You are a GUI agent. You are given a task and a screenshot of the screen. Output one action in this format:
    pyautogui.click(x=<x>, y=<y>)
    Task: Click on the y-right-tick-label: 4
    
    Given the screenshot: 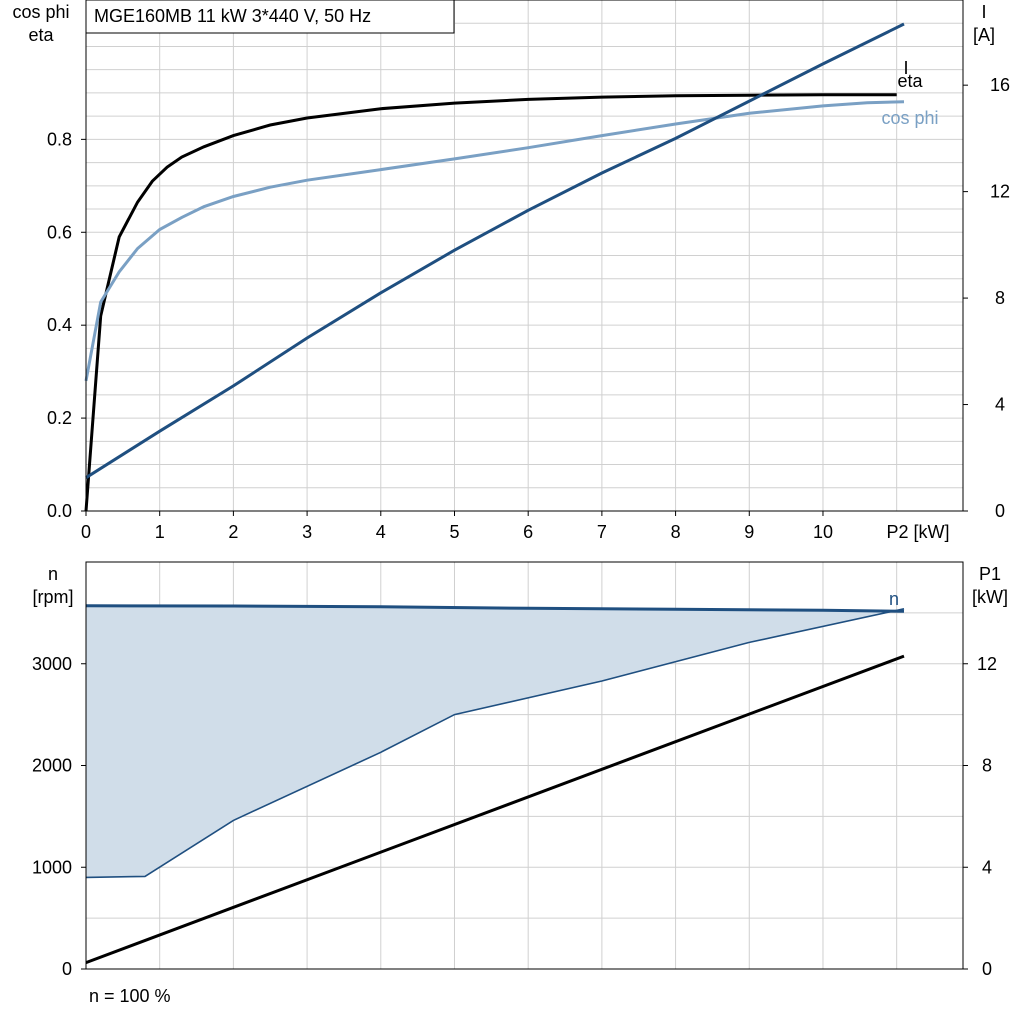 What is the action you would take?
    pyautogui.click(x=1000, y=405)
    